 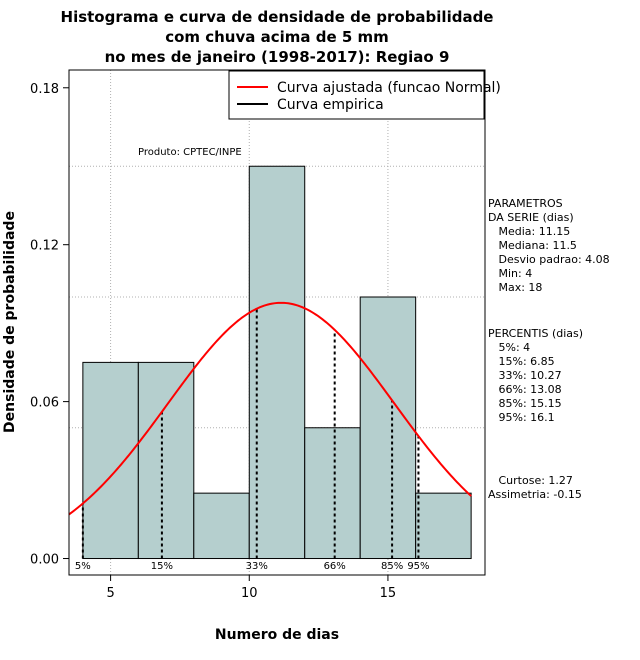 I want to click on shape-line: Assimetria: -0.15, so click(x=535, y=494).